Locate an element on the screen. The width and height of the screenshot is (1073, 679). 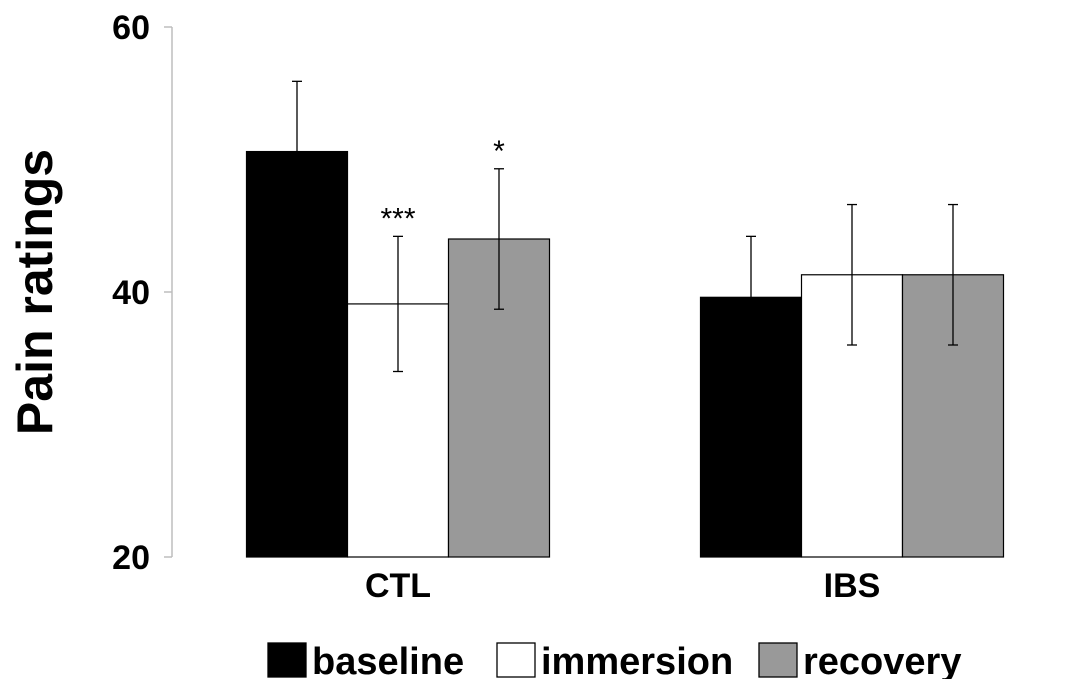
legend-item-baseline: baseline is located at coordinates (365, 660).